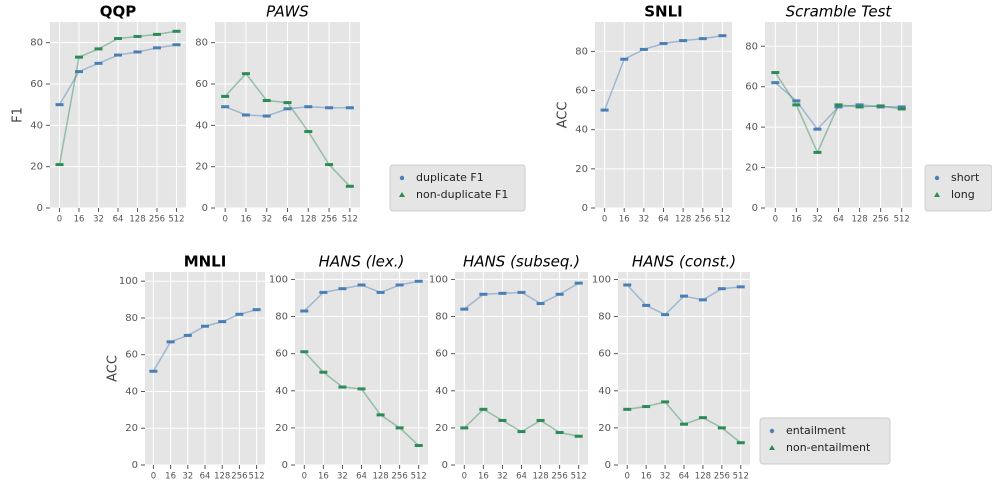 The image size is (992, 484). Describe the element at coordinates (684, 262) in the screenshot. I see `panel-title: HANS (const.)` at that location.